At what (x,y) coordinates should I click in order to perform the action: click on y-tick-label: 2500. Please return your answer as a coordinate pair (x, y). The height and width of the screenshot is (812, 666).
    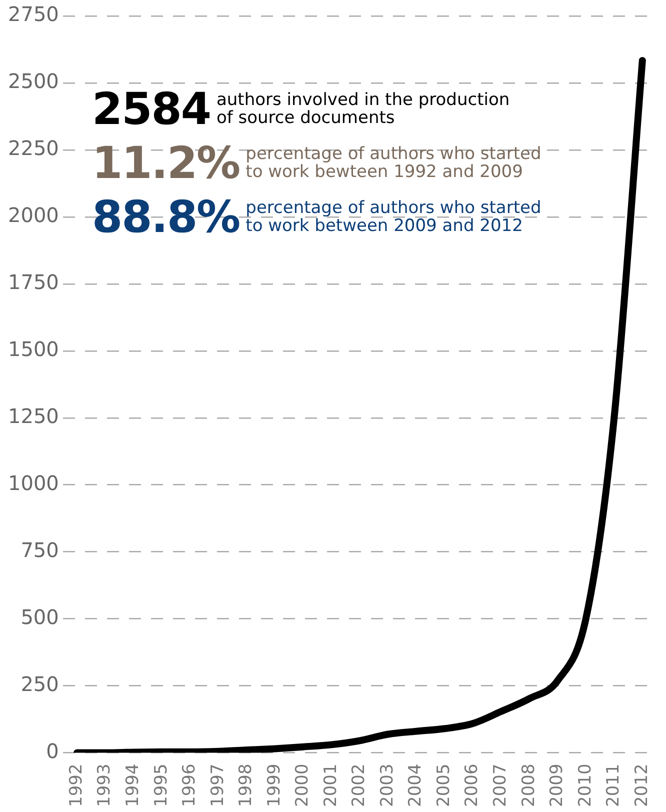
    Looking at the image, I should click on (33, 81).